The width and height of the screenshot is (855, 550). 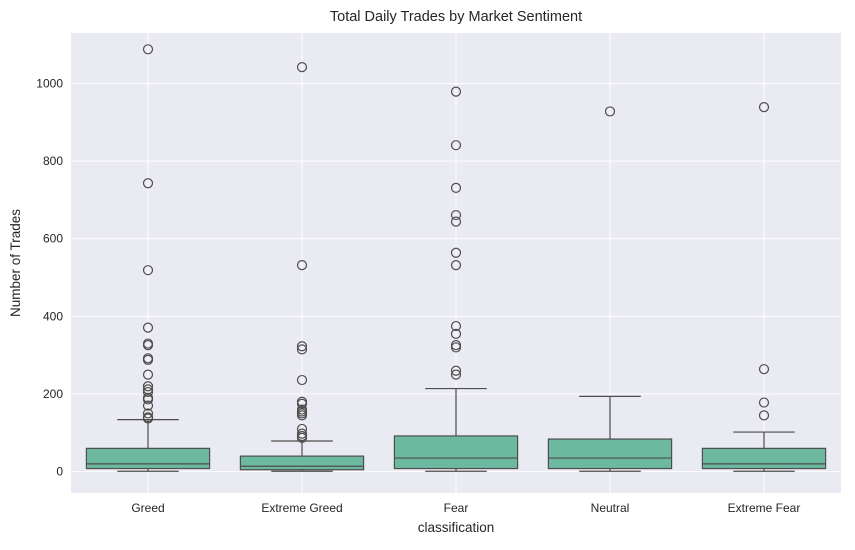 I want to click on x-tick-label: Extreme Fear, so click(x=764, y=508).